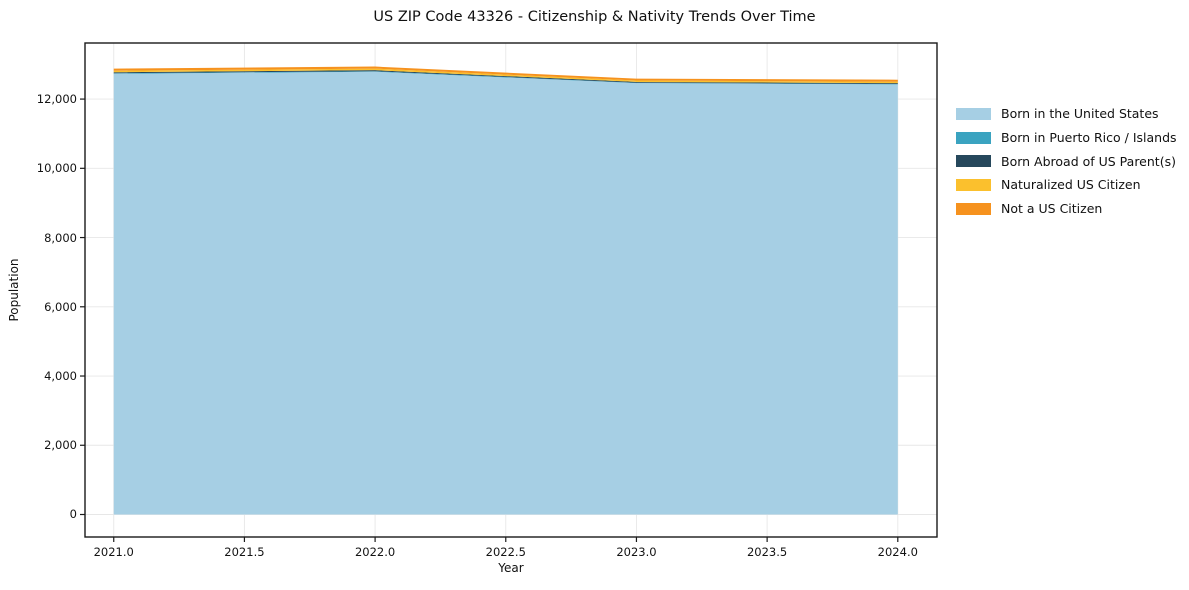 This screenshot has height=590, width=1189. Describe the element at coordinates (60, 306) in the screenshot. I see `y-tick-label: 6,000` at that location.